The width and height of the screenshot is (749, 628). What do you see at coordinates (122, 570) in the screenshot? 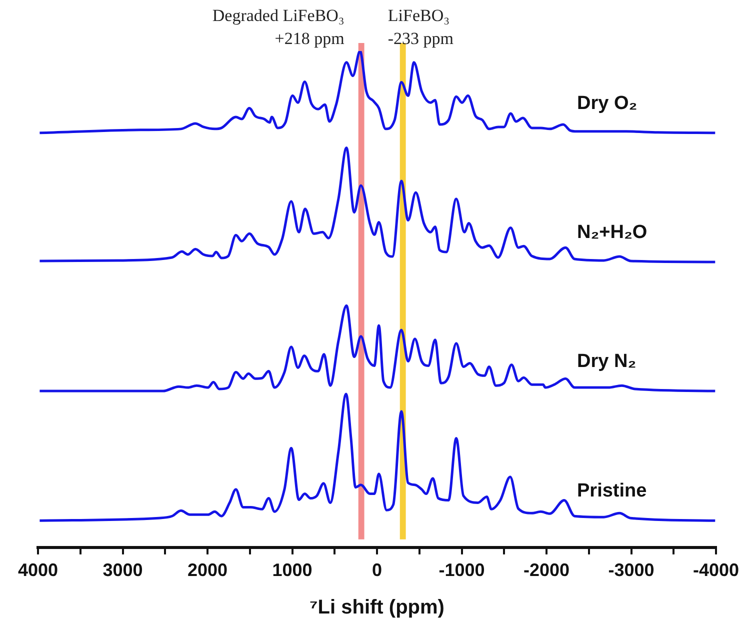
I see `x-tick-label: 3000` at bounding box center [122, 570].